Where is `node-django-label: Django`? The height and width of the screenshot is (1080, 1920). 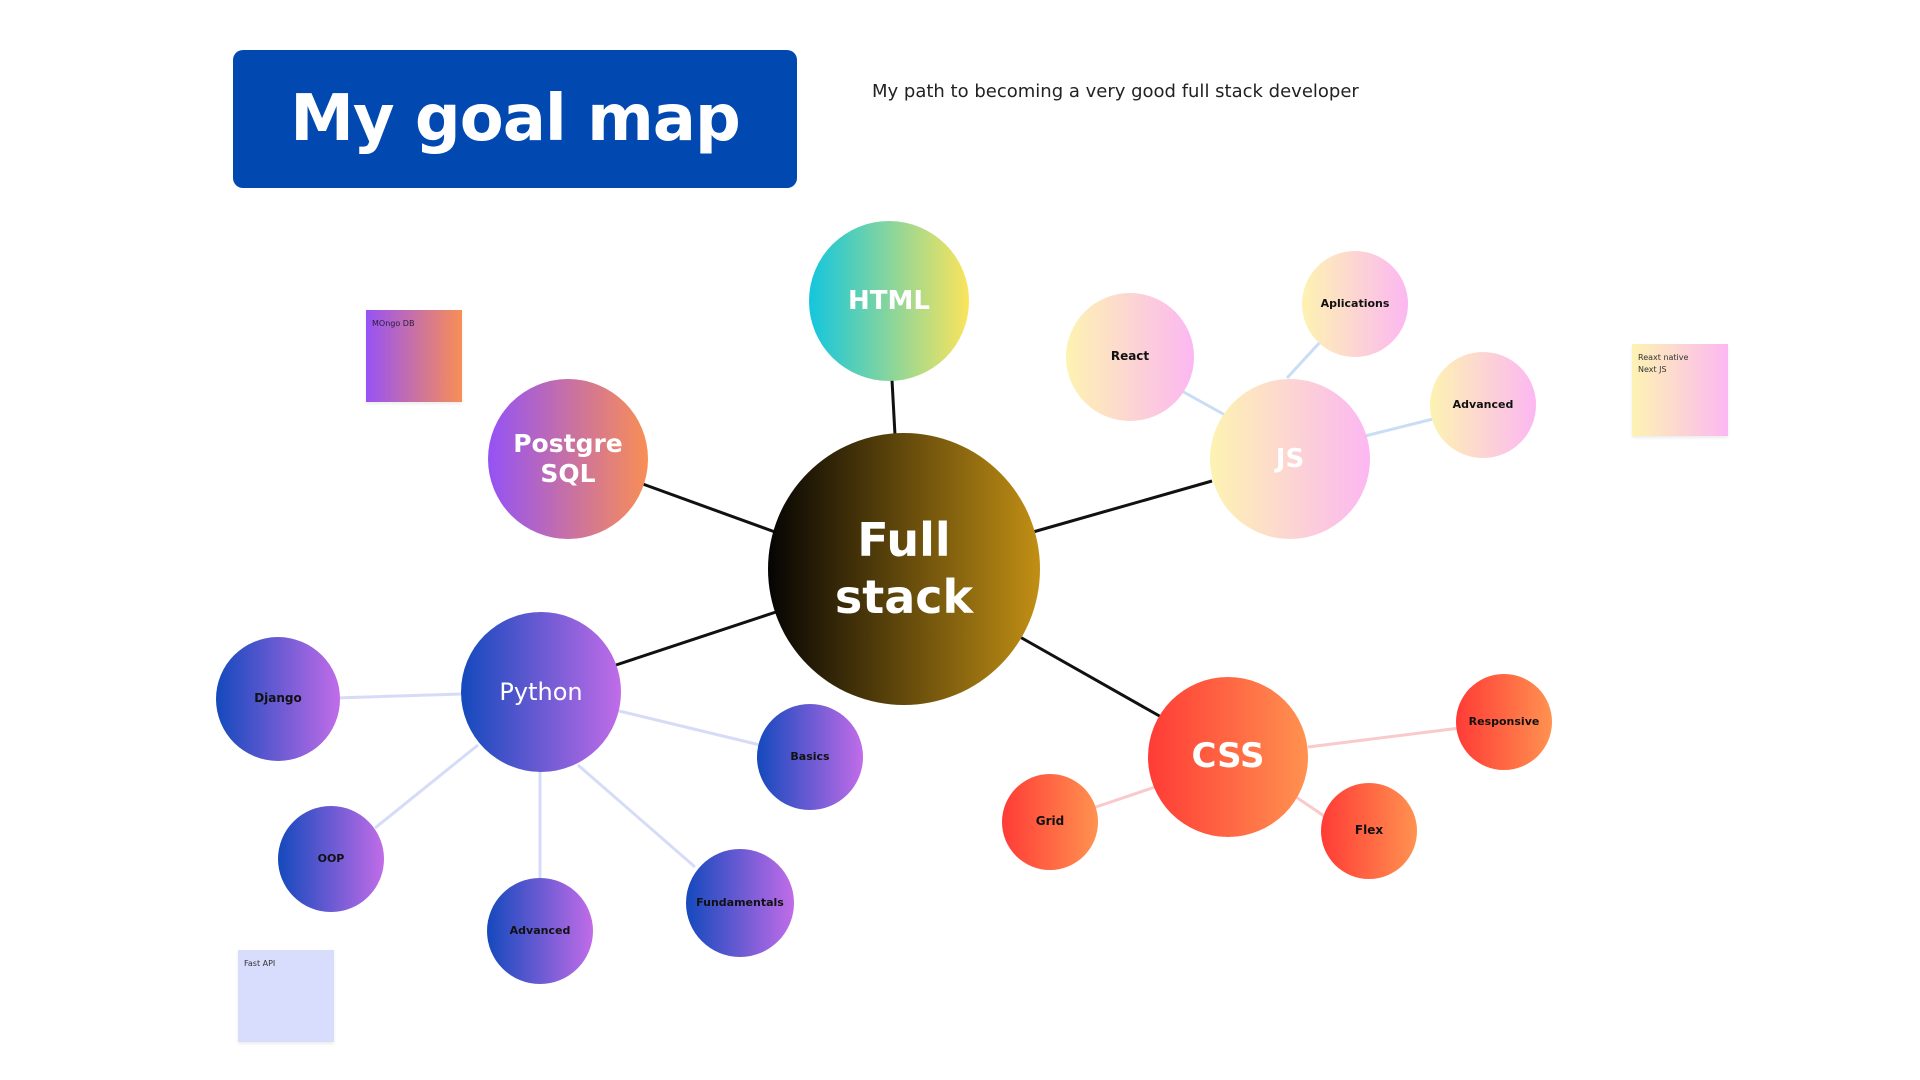
node-django-label: Django is located at coordinates (278, 698).